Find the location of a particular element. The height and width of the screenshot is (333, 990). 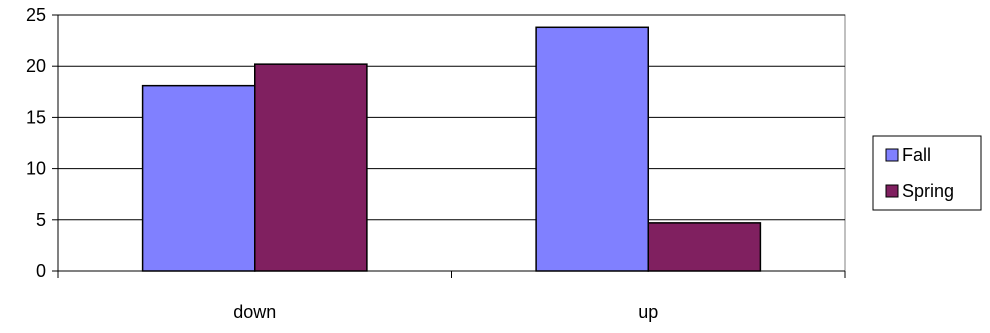

legend-box is located at coordinates (927, 173).